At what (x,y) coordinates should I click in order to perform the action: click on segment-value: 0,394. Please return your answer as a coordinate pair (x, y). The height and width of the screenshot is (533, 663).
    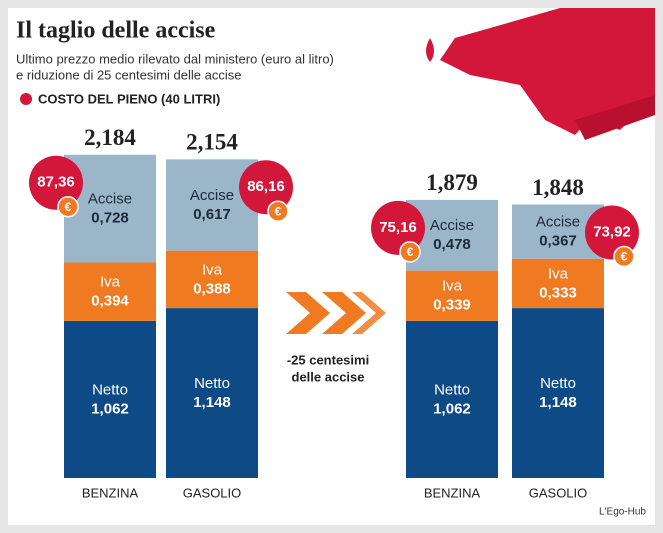
    Looking at the image, I should click on (110, 301).